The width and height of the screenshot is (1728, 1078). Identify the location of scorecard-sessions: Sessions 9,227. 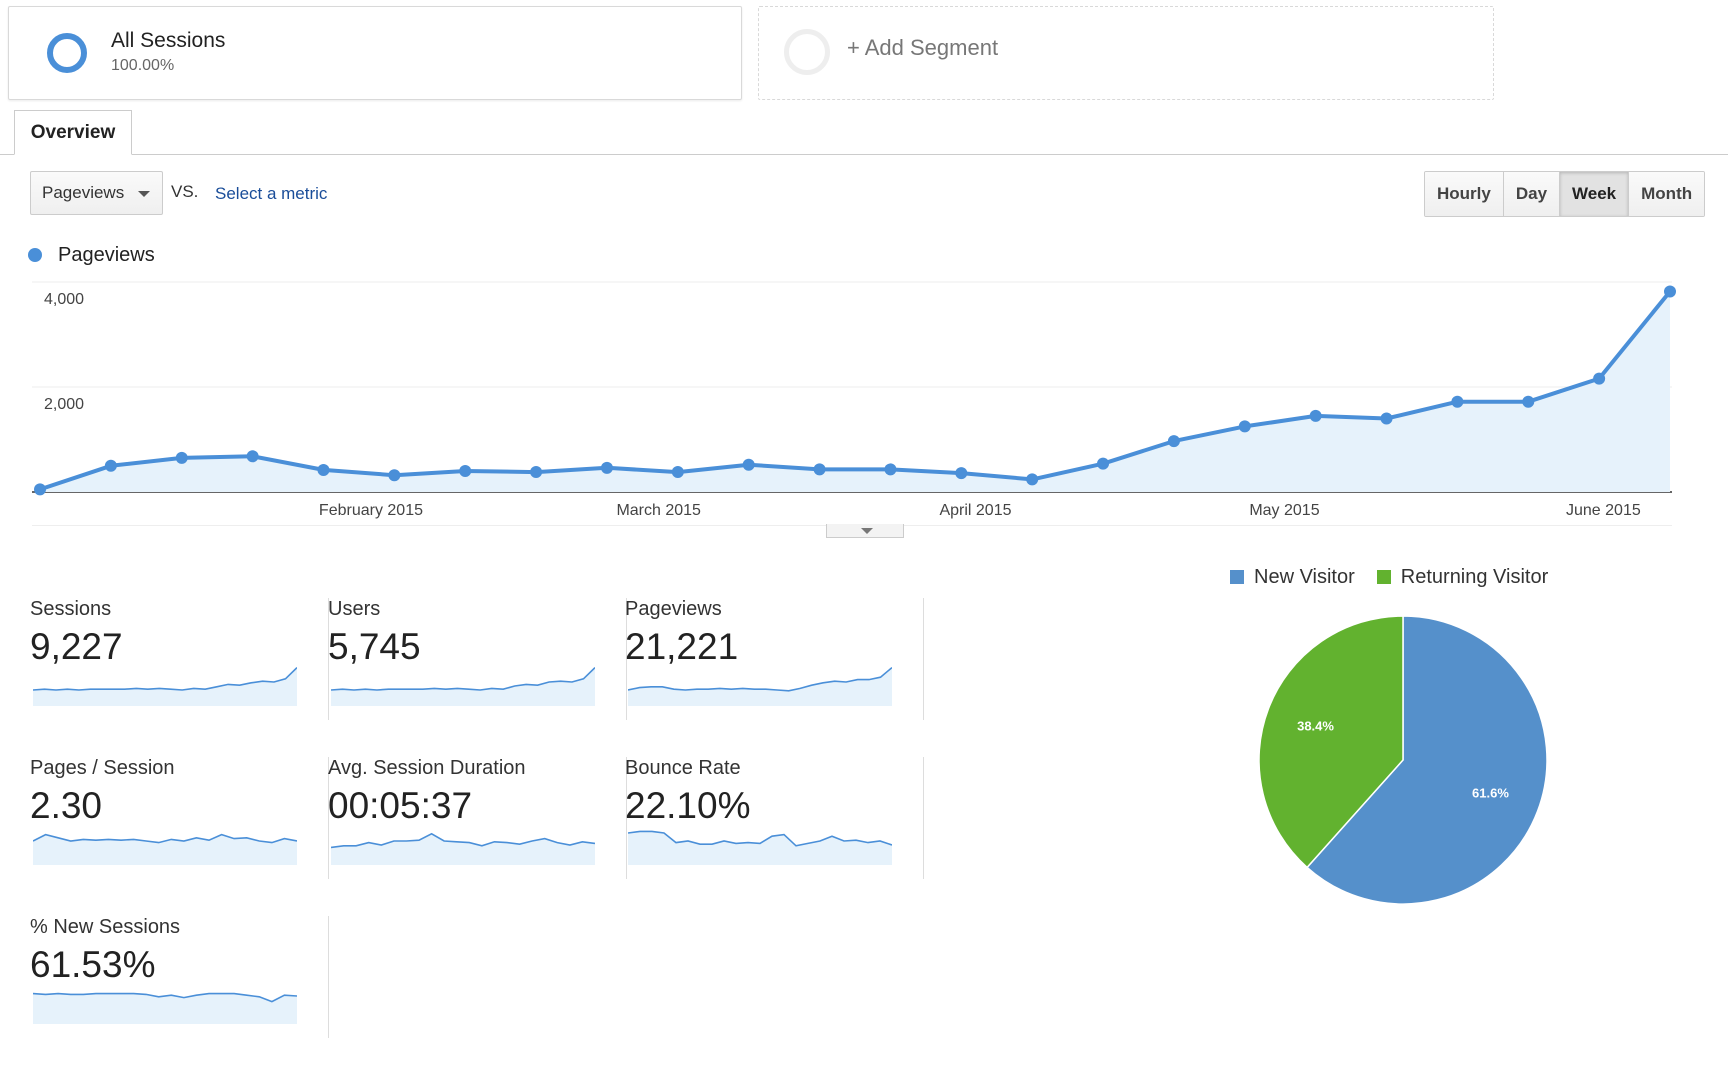
(179, 659).